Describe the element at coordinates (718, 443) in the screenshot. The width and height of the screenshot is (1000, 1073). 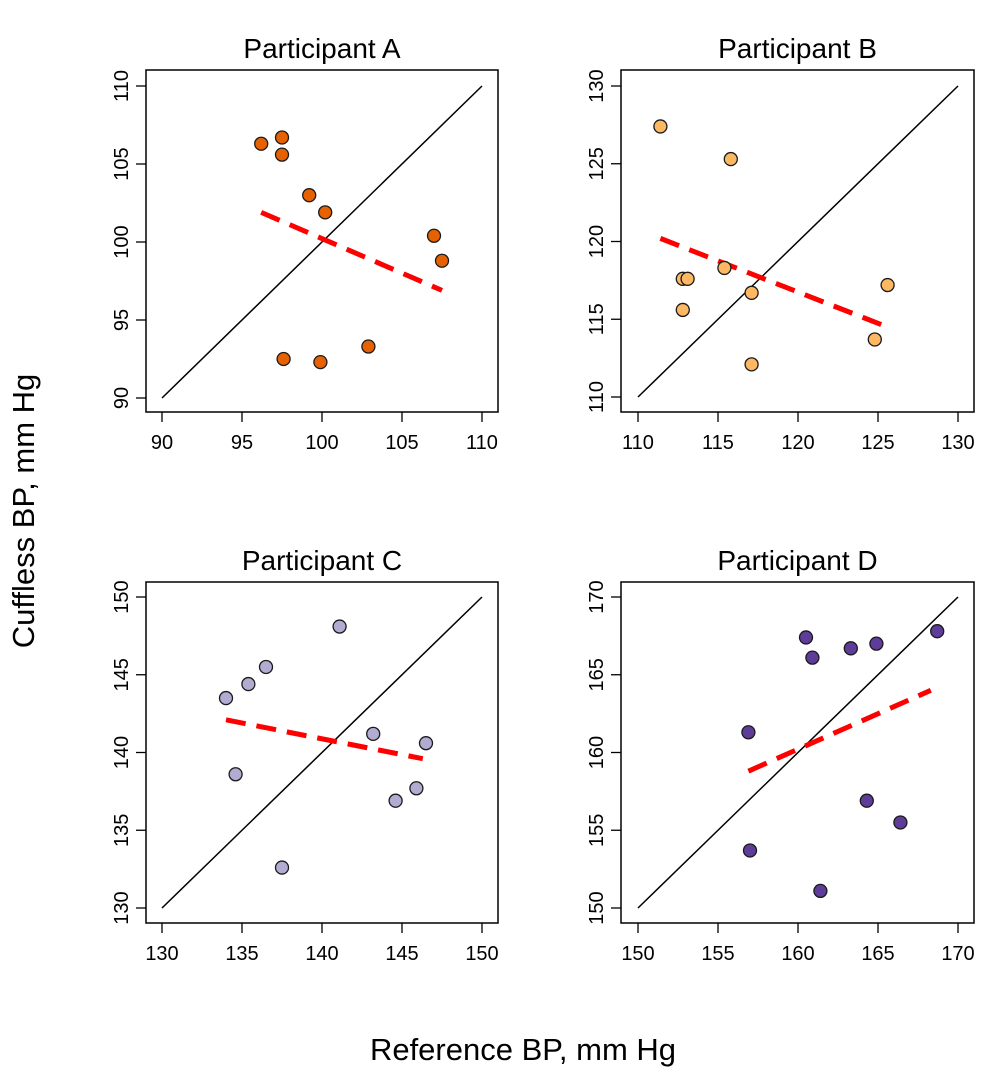
I see `x-tick-label: 115` at that location.